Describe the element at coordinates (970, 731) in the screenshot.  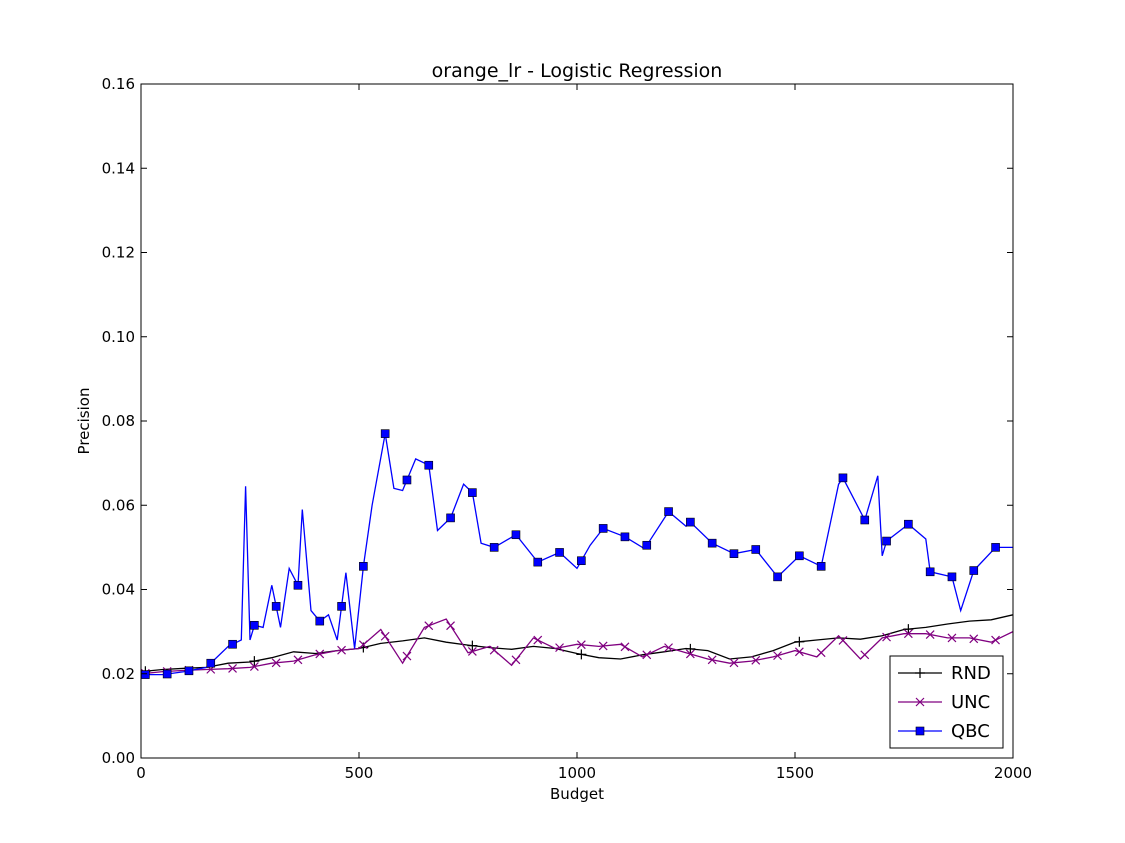
I see `legend-label-qbc: QBC` at that location.